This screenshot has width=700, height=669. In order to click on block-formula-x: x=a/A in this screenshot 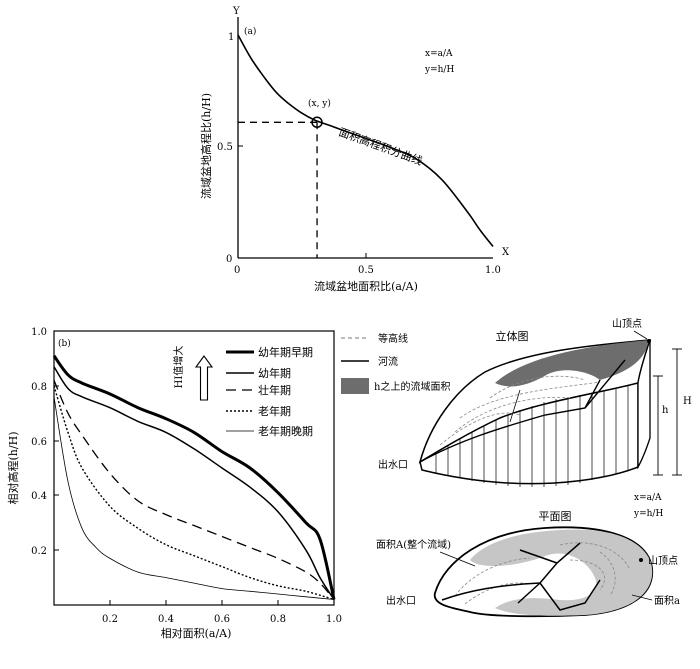, I will do `click(648, 498)`.